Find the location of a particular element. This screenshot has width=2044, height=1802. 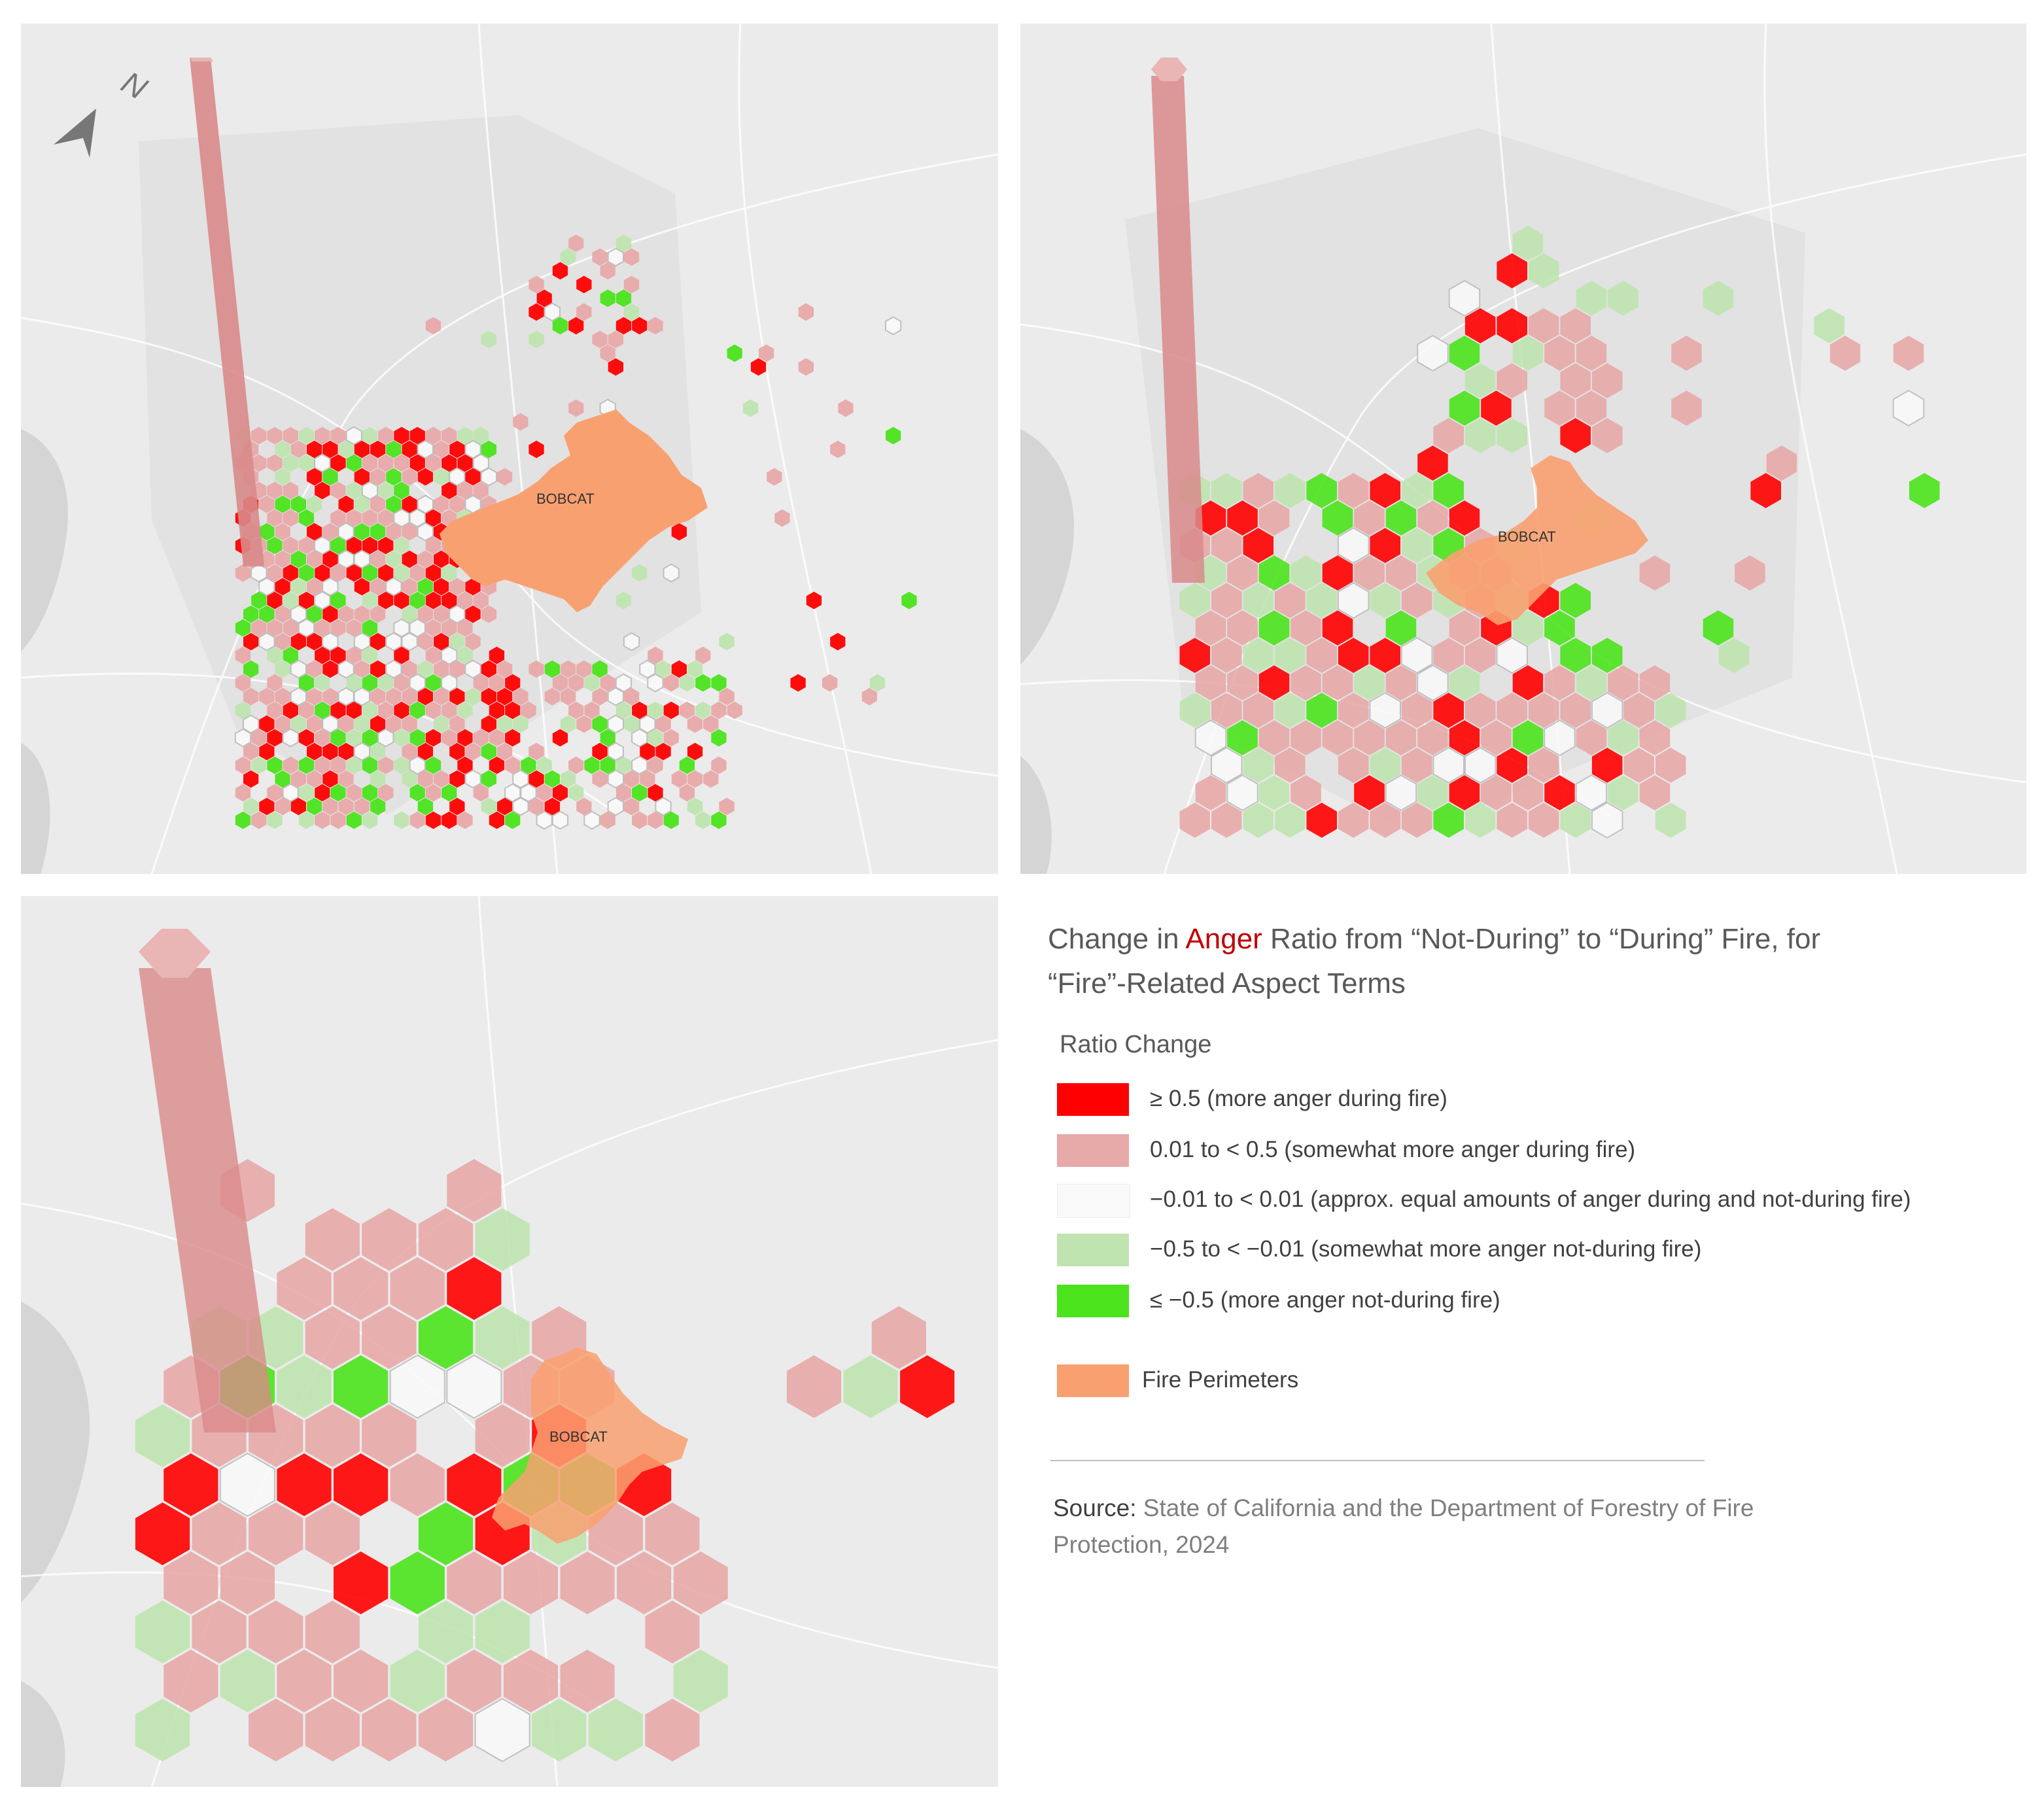

ocean-south is located at coordinates (1036, 815).